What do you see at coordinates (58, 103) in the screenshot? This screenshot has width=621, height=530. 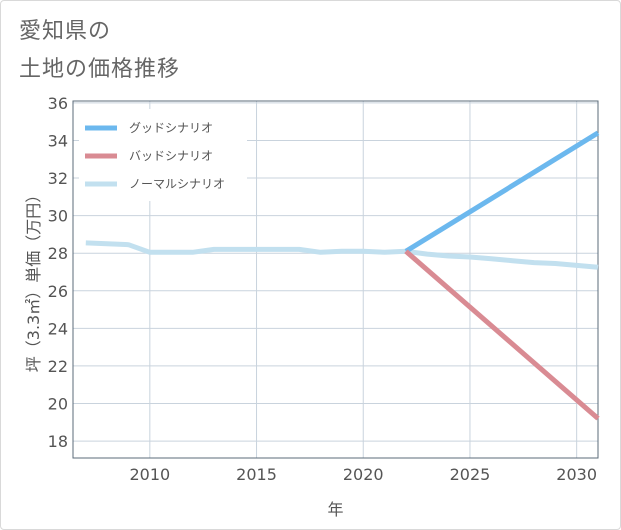 I see `y-tick-label: 36` at bounding box center [58, 103].